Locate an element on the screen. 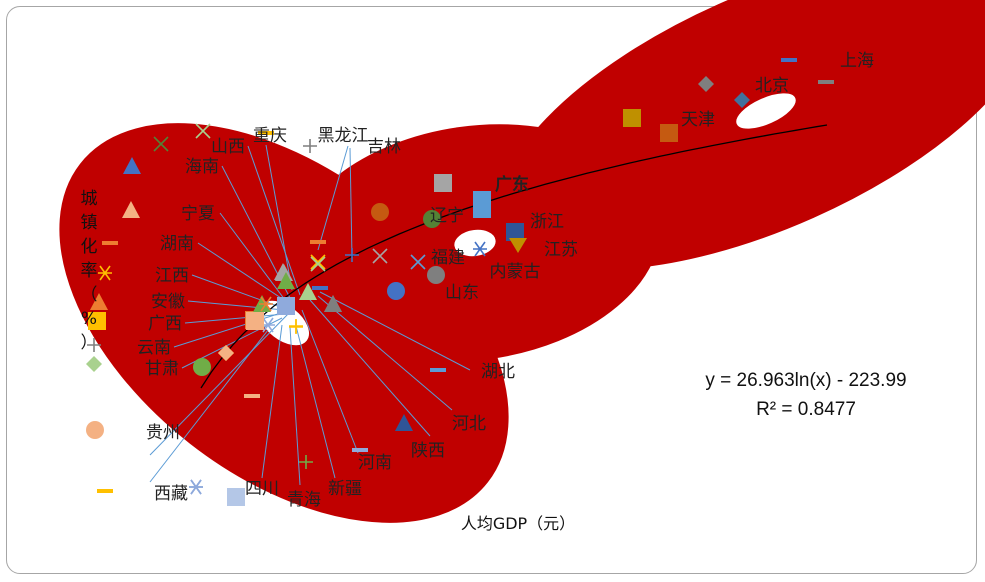 Image resolution: width=985 pixels, height=582 pixels. y-axis-title-text: 城镇化率（%） is located at coordinates (89, 271).